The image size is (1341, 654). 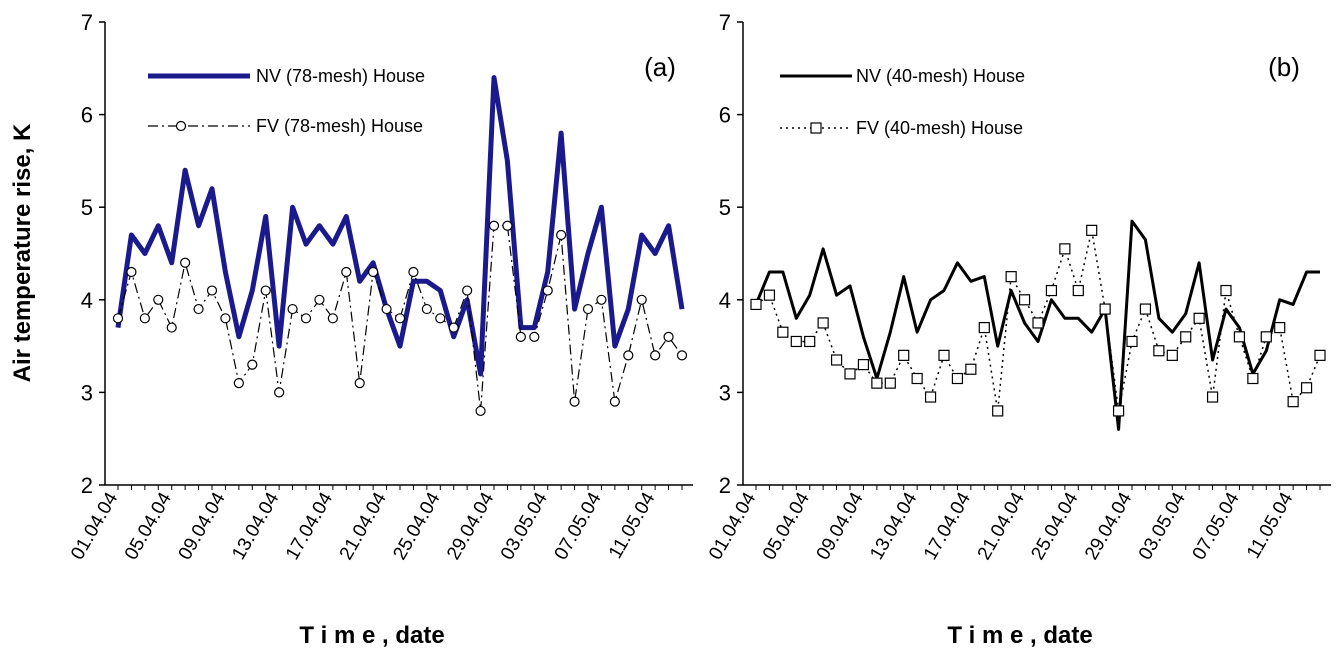 What do you see at coordinates (363, 526) in the screenshot?
I see `x-tick-label-a-5: 21.04.04` at bounding box center [363, 526].